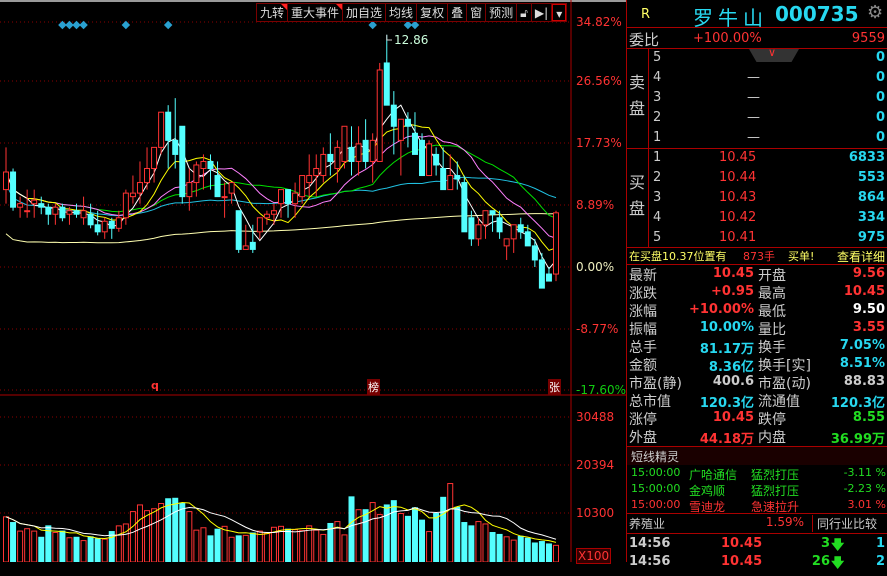 This screenshot has height=576, width=887. What do you see at coordinates (772, 438) in the screenshot?
I see `stat-label: 内盘` at bounding box center [772, 438].